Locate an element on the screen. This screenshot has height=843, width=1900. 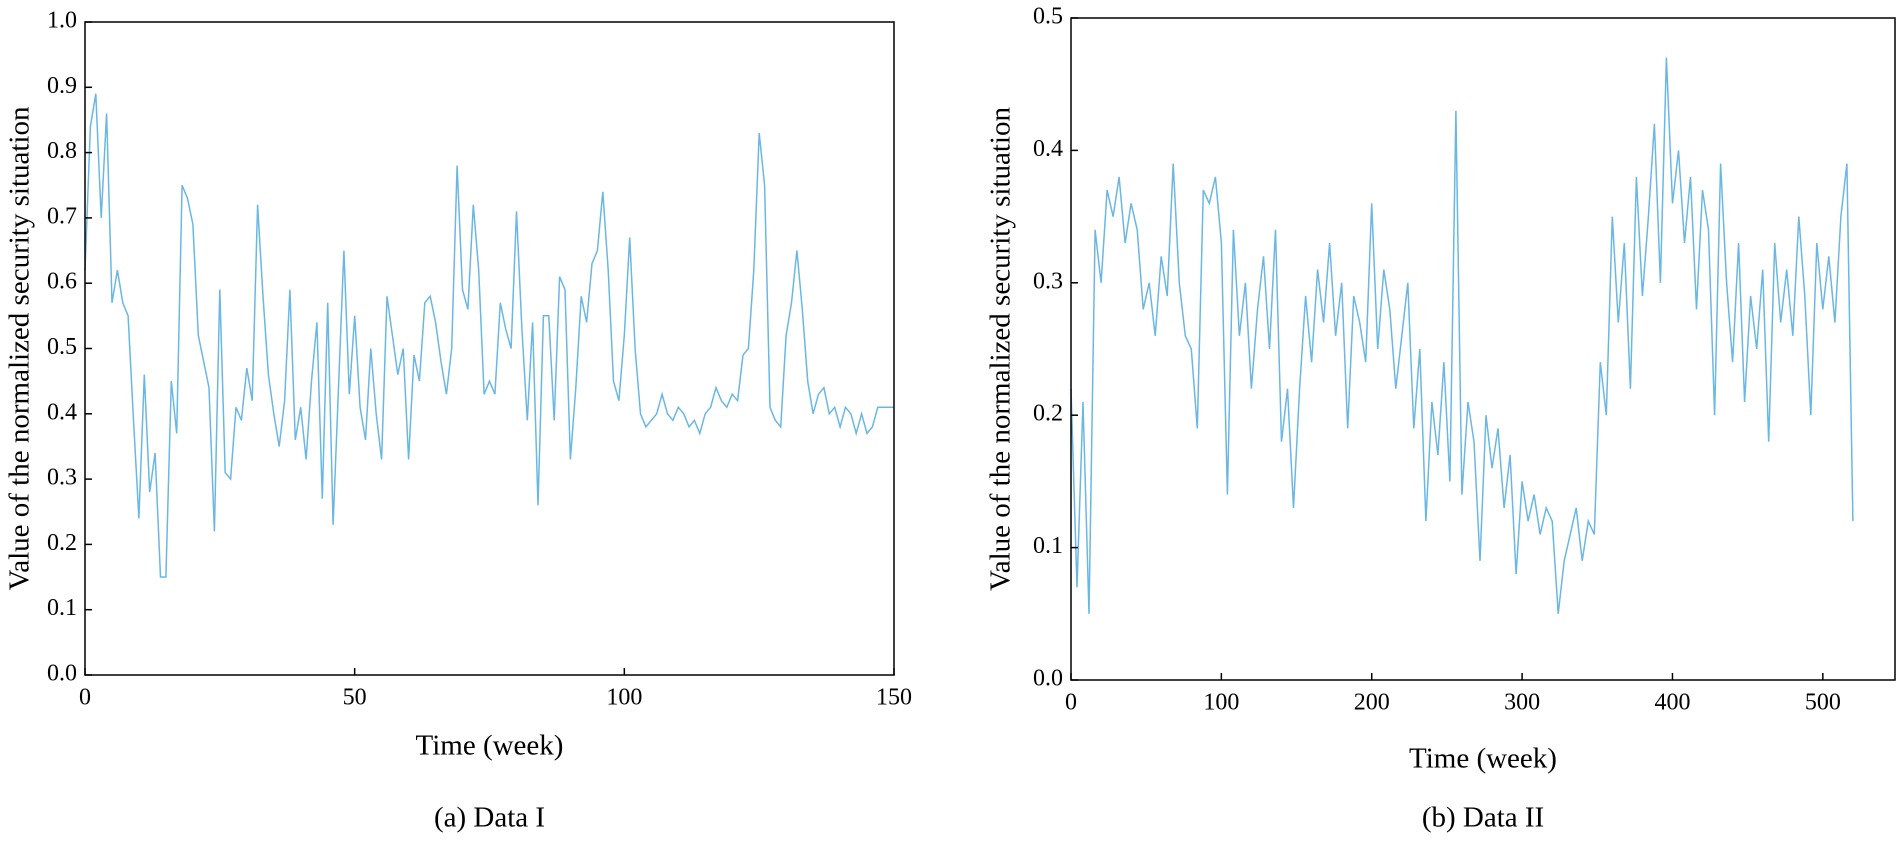
y-tick-label: 0.6 is located at coordinates (62, 282).